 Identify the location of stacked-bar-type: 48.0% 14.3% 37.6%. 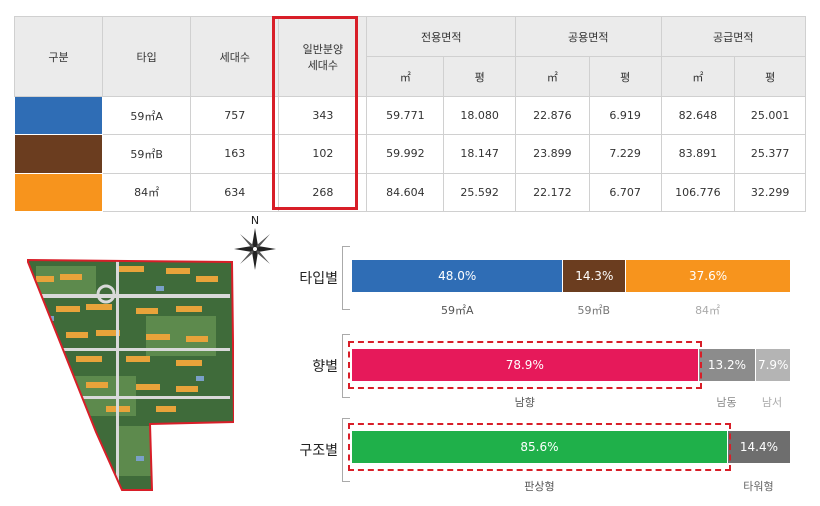
(571, 276).